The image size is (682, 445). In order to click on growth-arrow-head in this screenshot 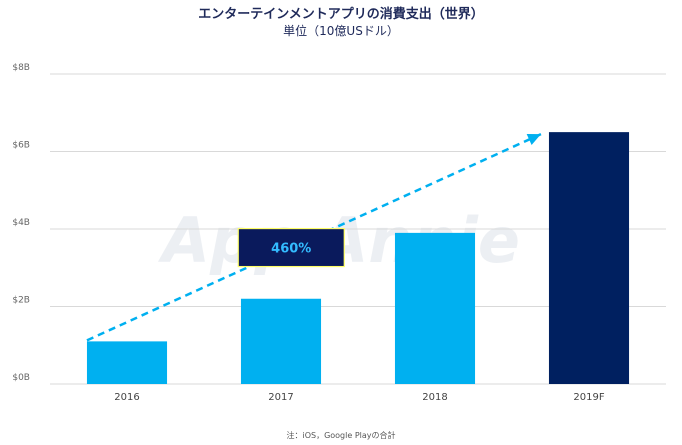, I will do `click(533, 139)`.